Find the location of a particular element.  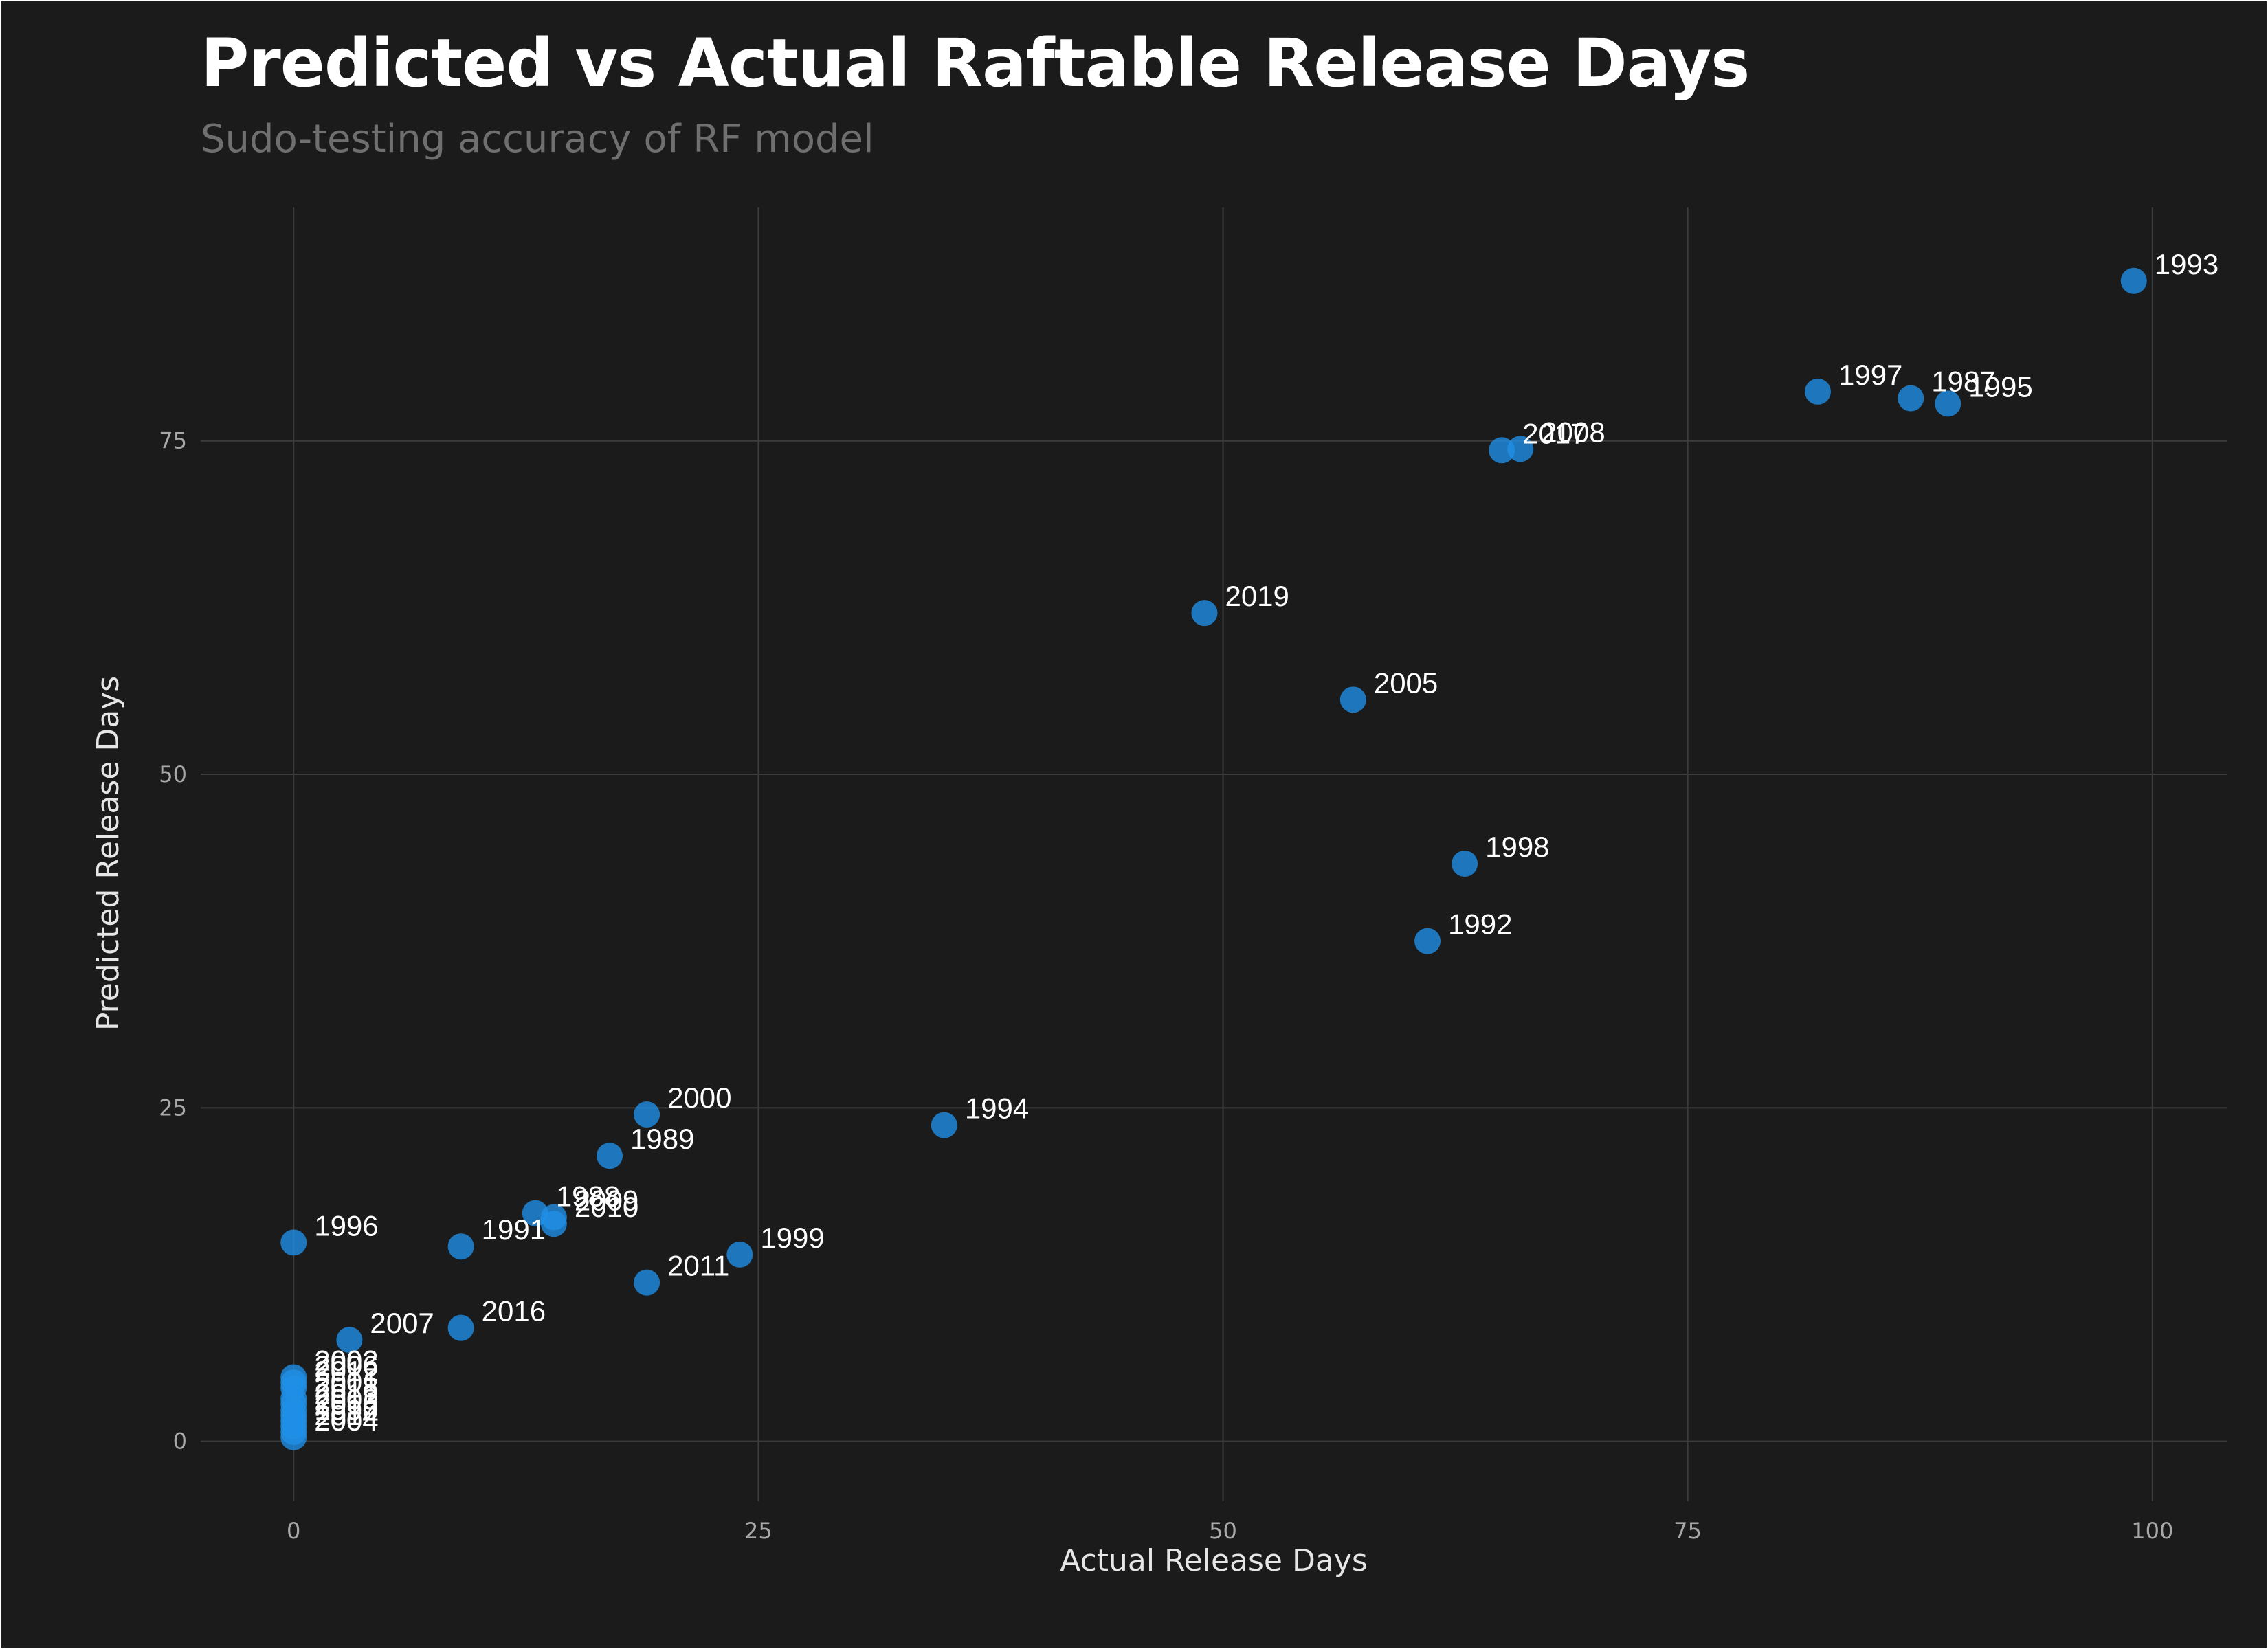

point-label: 1996 is located at coordinates (346, 1225).